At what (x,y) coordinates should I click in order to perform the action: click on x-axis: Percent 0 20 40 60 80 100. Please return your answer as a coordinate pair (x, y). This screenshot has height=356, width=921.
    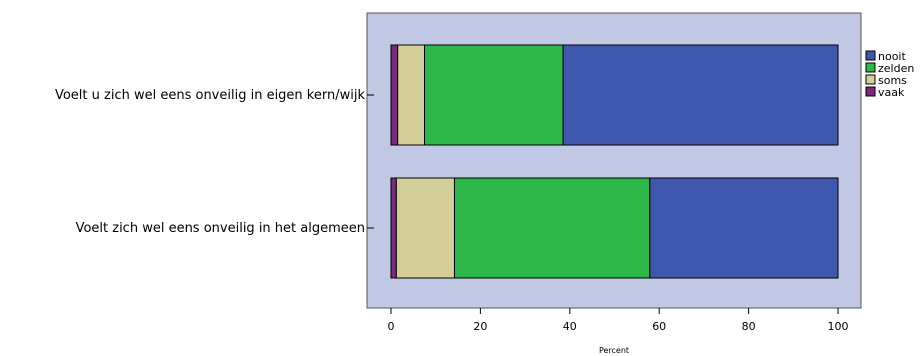
    Looking at the image, I should click on (618, 331).